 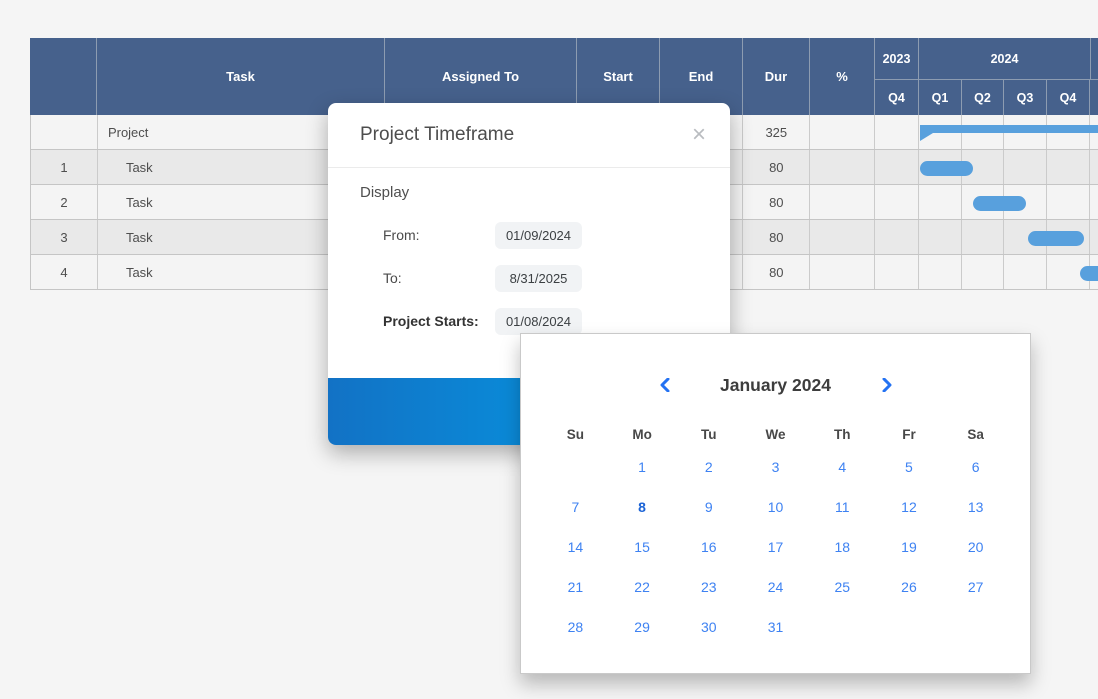 I want to click on calendar-weekday-row: Su Mo Tu We Th Fr Sa, so click(x=775, y=434).